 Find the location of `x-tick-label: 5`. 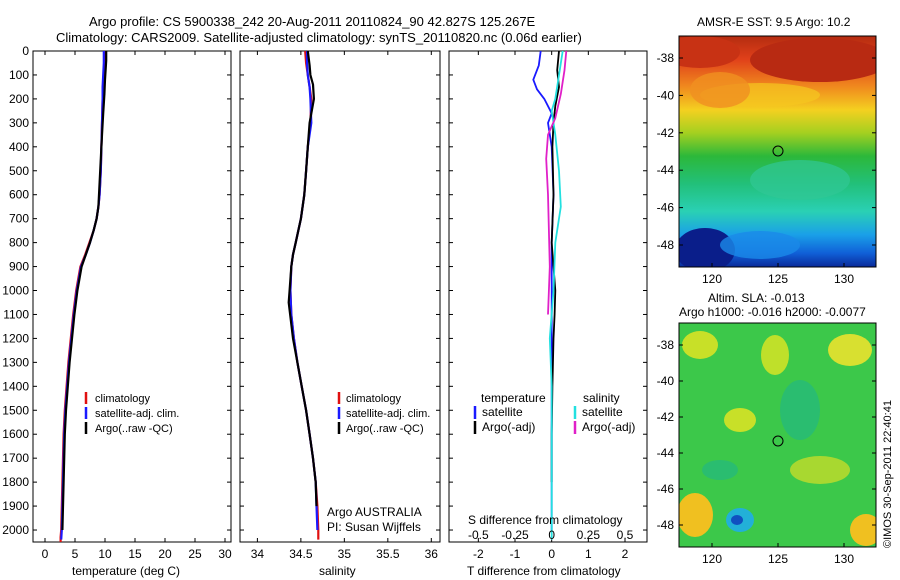

x-tick-label: 5 is located at coordinates (75, 554).